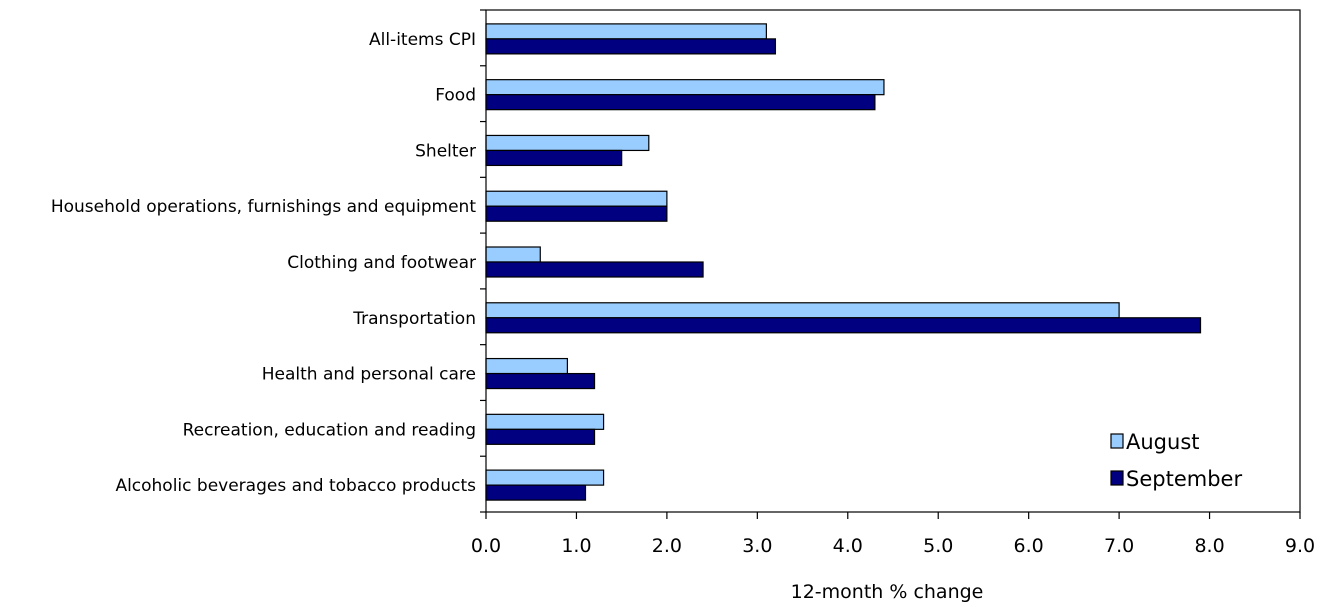  What do you see at coordinates (414, 319) in the screenshot?
I see `category-label: Transportation` at bounding box center [414, 319].